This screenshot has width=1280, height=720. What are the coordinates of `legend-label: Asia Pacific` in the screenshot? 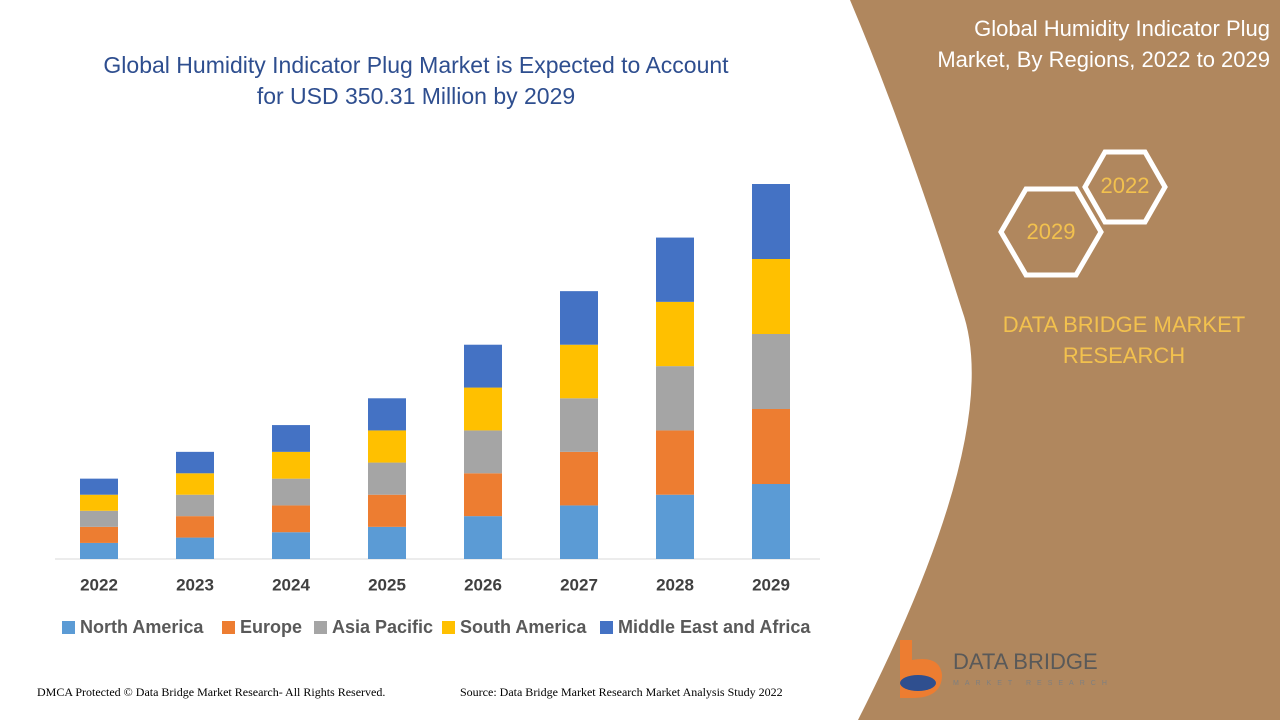 It's located at (382, 627).